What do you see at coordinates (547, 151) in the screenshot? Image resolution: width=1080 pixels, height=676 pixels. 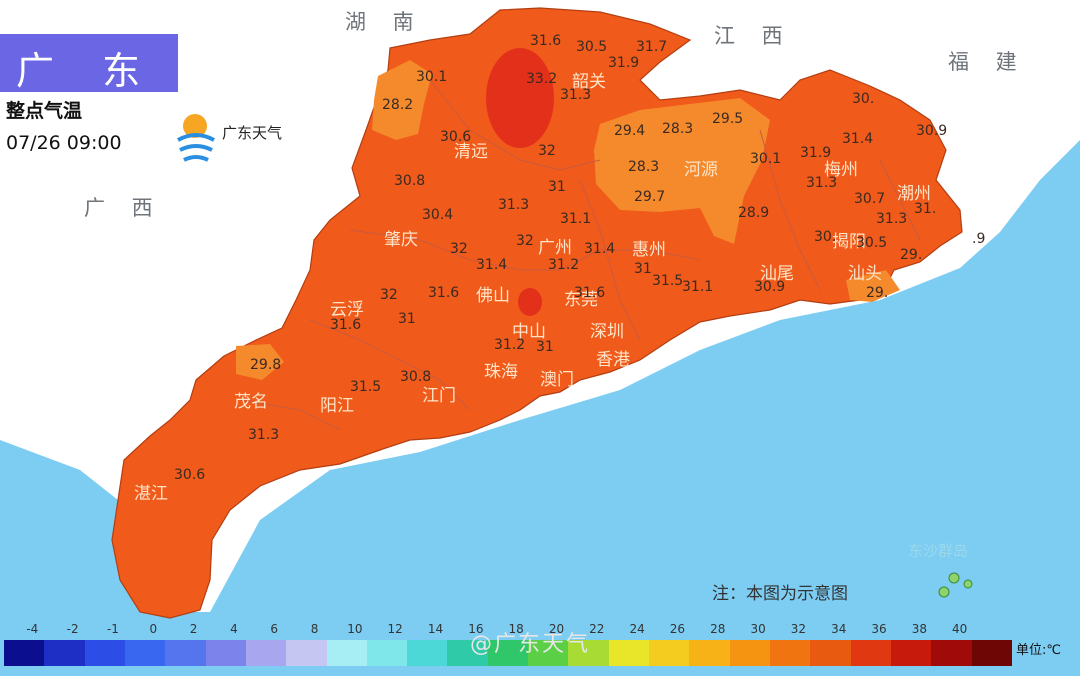 I see `temperature-value: 32` at bounding box center [547, 151].